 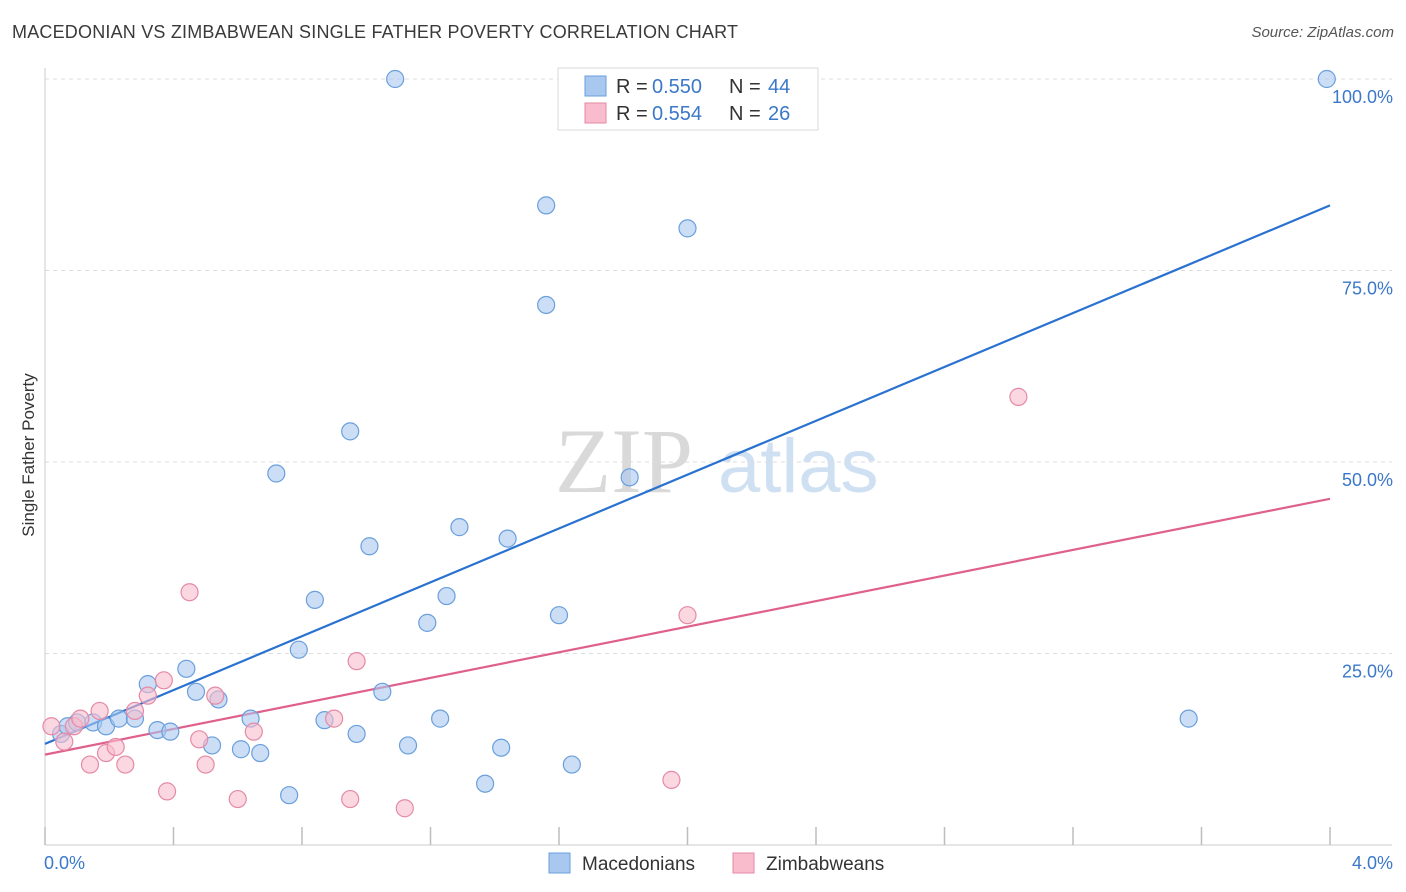 What do you see at coordinates (677, 114) in the screenshot?
I see `legend-r-value: 0.554` at bounding box center [677, 114].